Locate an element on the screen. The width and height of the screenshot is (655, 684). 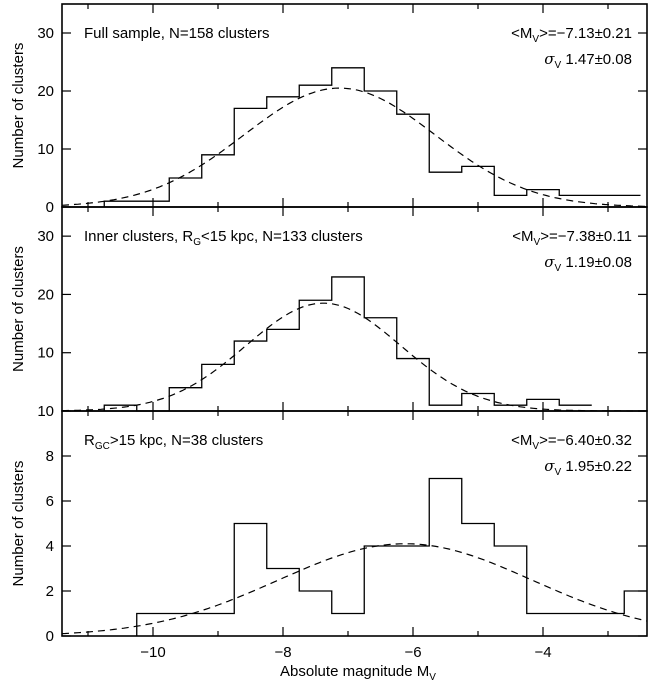
panel-label-pre: Inner clusters, R is located at coordinates (138, 236).